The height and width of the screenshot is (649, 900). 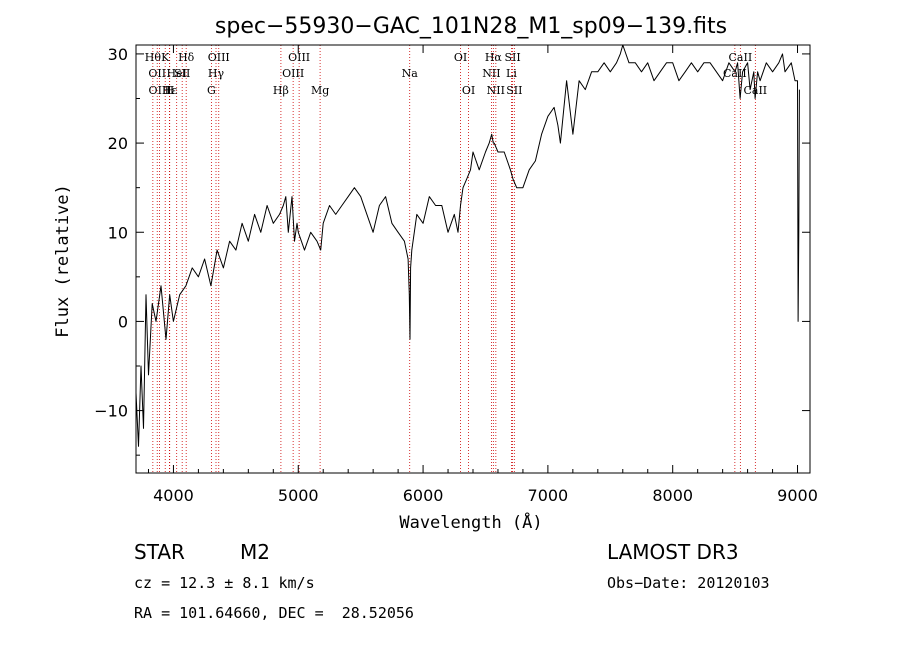 I want to click on x-tick-label-5000: 5000, so click(x=298, y=495).